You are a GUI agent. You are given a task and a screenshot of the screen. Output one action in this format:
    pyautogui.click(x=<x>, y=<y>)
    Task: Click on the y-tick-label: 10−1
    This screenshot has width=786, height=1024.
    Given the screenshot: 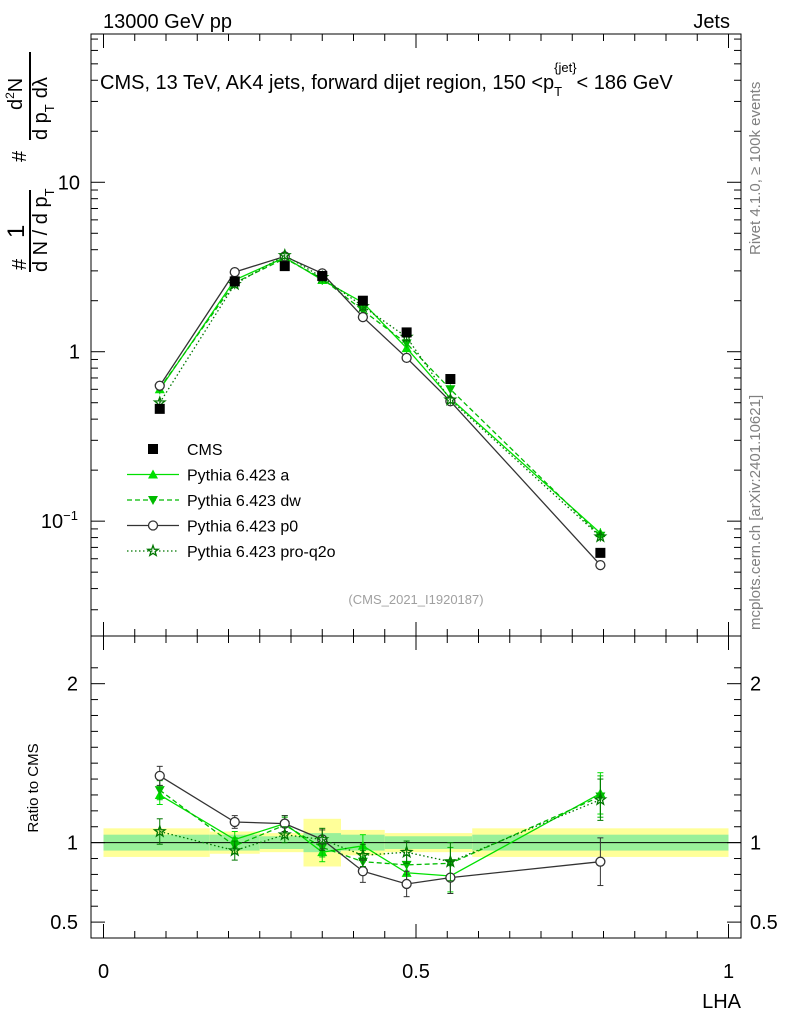 What is the action you would take?
    pyautogui.click(x=59, y=520)
    